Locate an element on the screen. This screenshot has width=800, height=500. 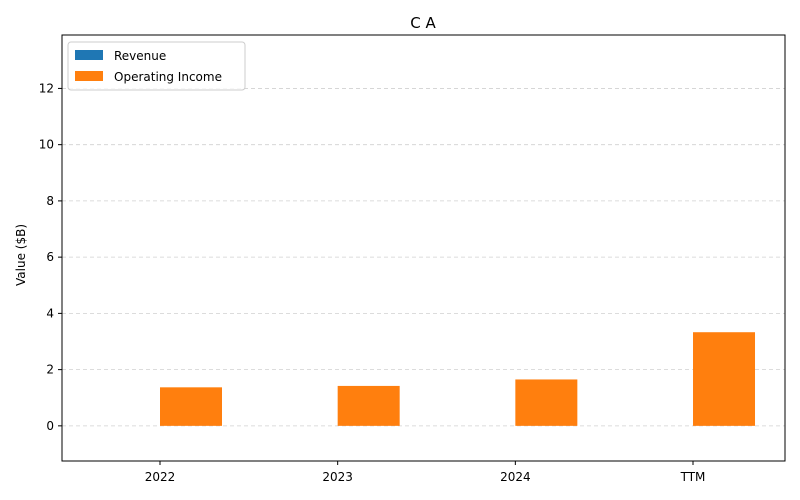
x-tick-label: 2024 is located at coordinates (515, 477).